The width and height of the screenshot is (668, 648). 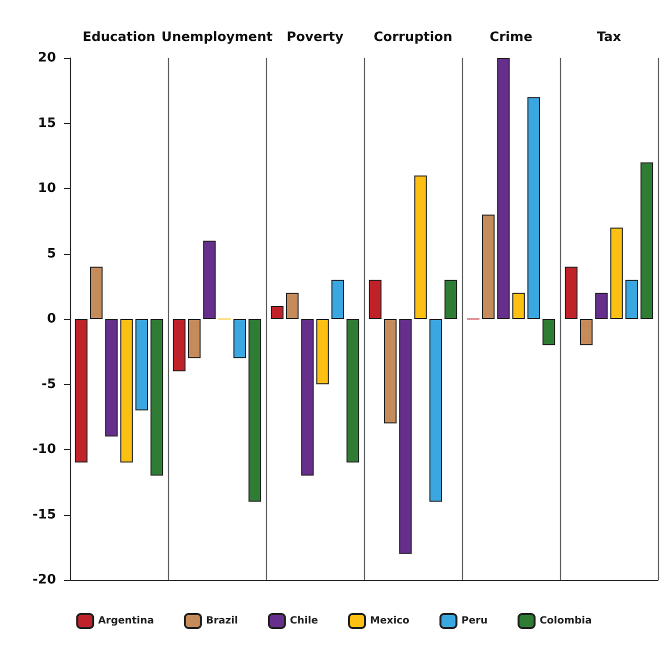 I want to click on y-tick-label: -15, so click(x=44, y=514).